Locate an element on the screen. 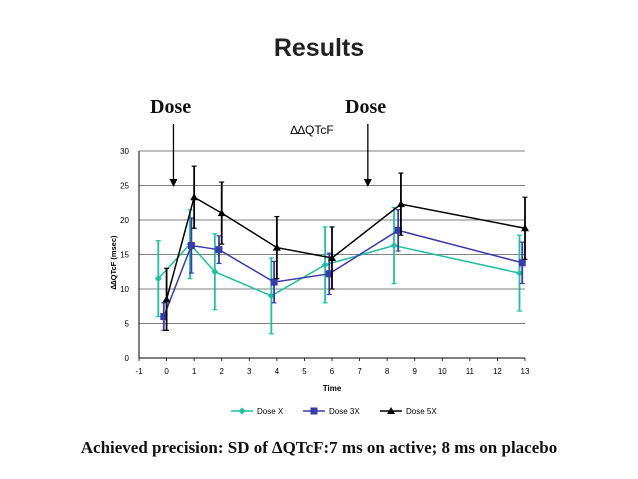 This screenshot has width=638, height=479. y-tick-label: 30 is located at coordinates (124, 151).